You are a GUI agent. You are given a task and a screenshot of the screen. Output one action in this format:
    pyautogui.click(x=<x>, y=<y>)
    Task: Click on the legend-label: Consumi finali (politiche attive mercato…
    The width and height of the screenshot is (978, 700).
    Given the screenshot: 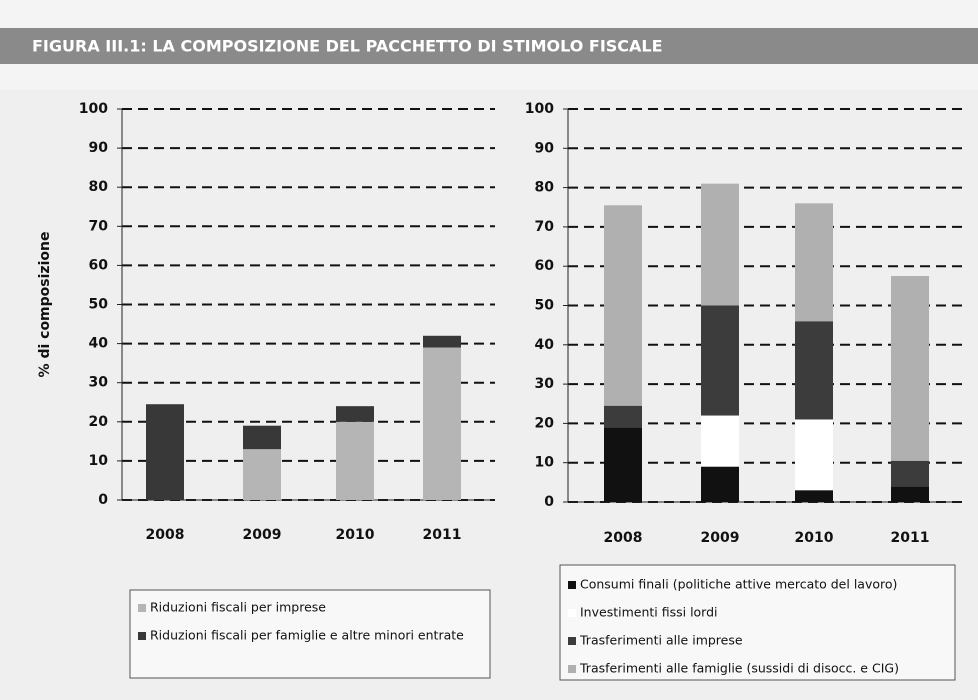 What is the action you would take?
    pyautogui.click(x=738, y=584)
    